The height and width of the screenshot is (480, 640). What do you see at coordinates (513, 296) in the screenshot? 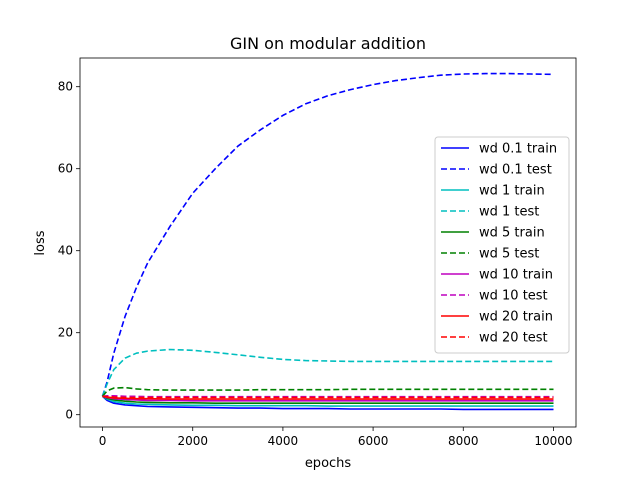
I see `legend-label: wd 10 test` at bounding box center [513, 296].